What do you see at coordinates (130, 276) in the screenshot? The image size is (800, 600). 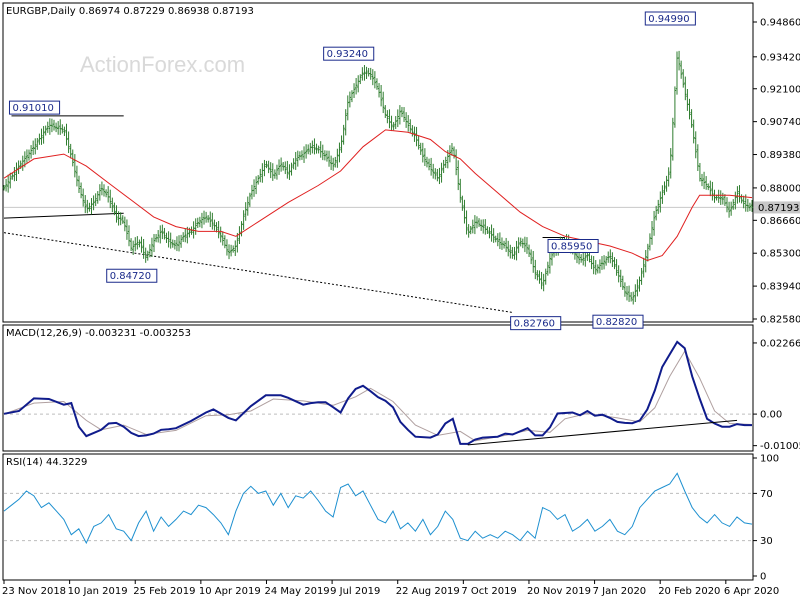 I see `annotation-label: 0.84720` at bounding box center [130, 276].